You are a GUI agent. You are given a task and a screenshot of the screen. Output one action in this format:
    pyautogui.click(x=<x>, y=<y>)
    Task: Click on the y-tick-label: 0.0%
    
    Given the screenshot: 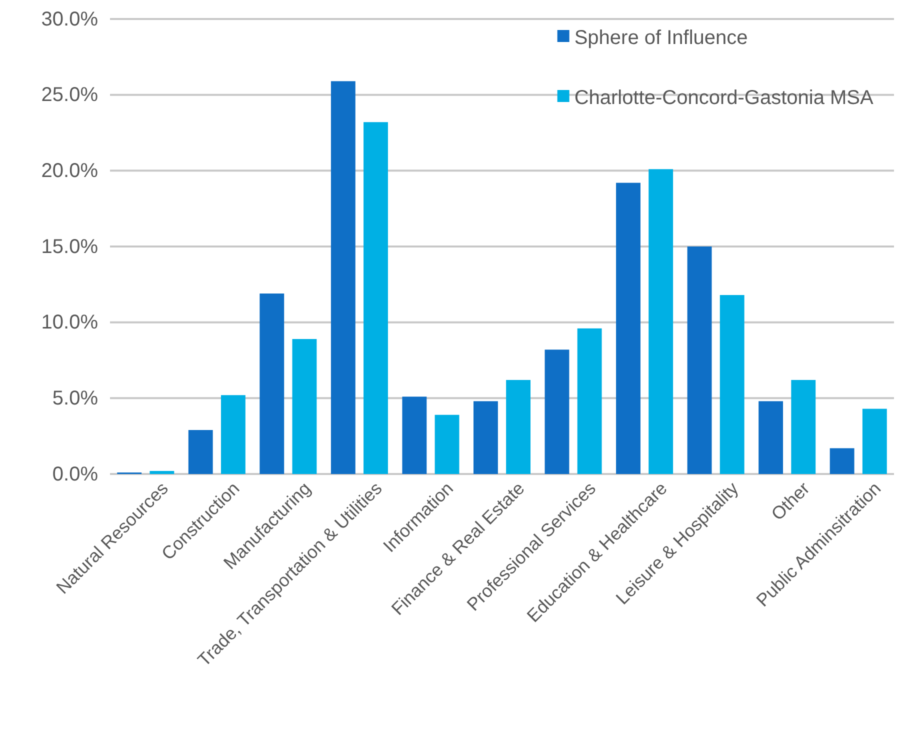 What is the action you would take?
    pyautogui.click(x=75, y=474)
    